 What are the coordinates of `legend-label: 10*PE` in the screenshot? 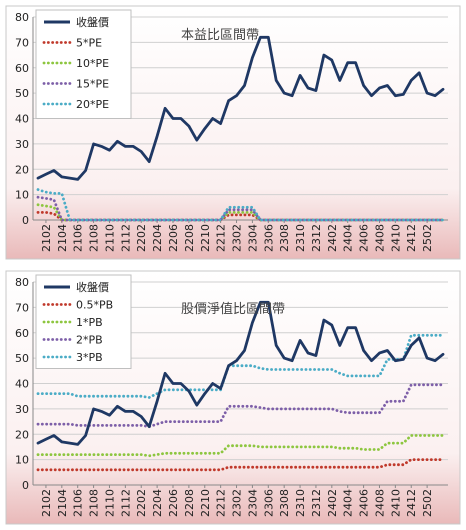 It's located at (92, 63).